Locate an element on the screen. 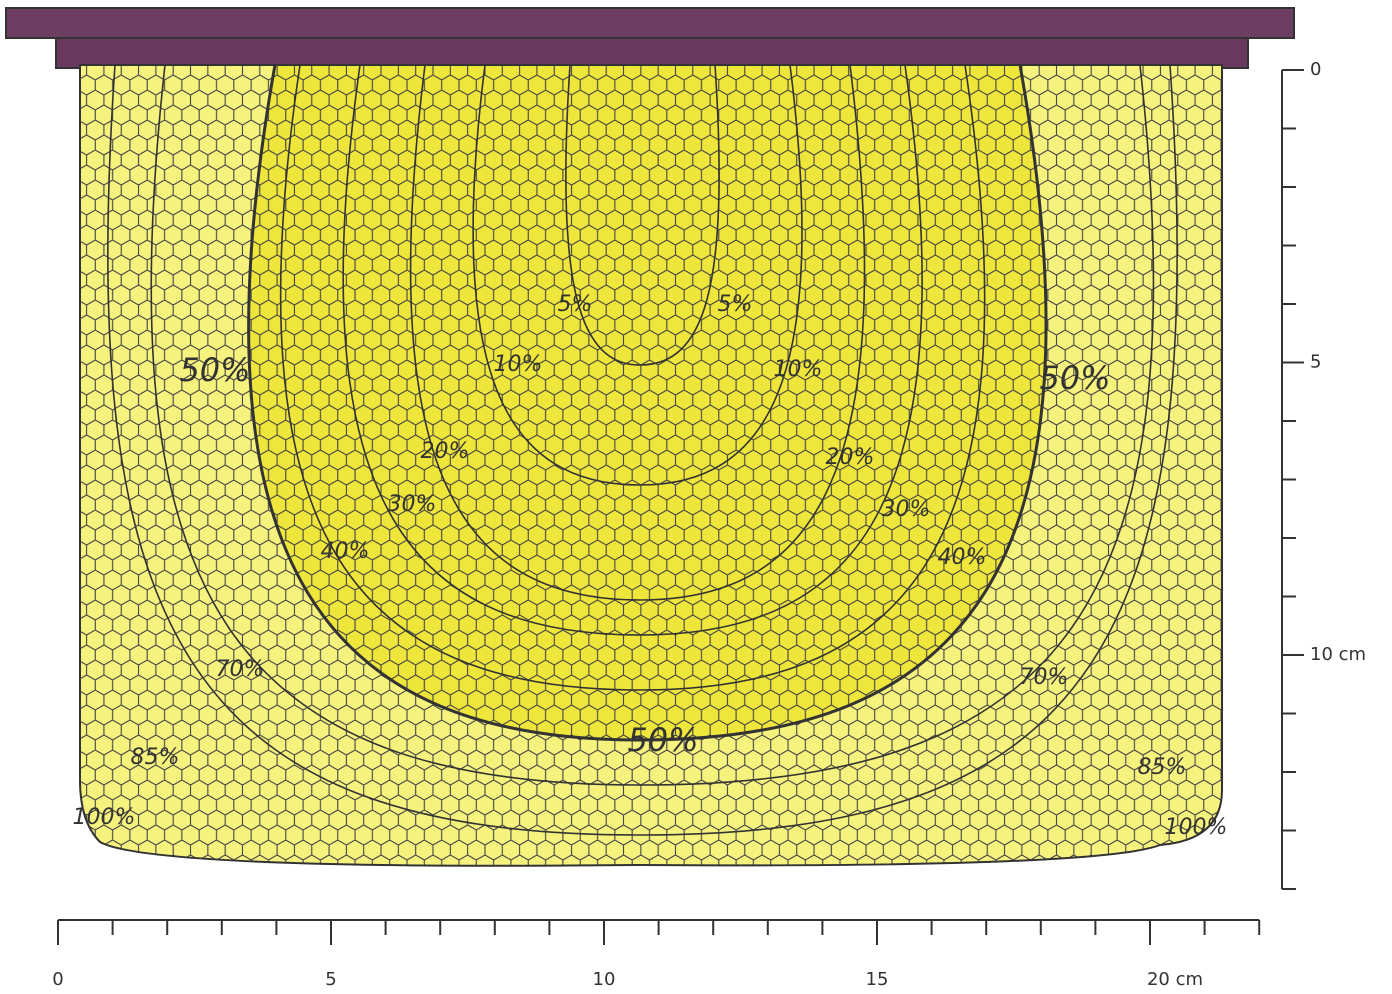 The width and height of the screenshot is (1392, 994). x-tick-label: 10 is located at coordinates (604, 979).